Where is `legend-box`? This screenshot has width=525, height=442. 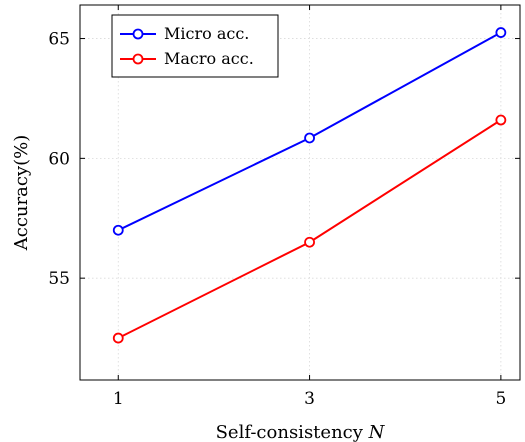
legend-box is located at coordinates (195, 46).